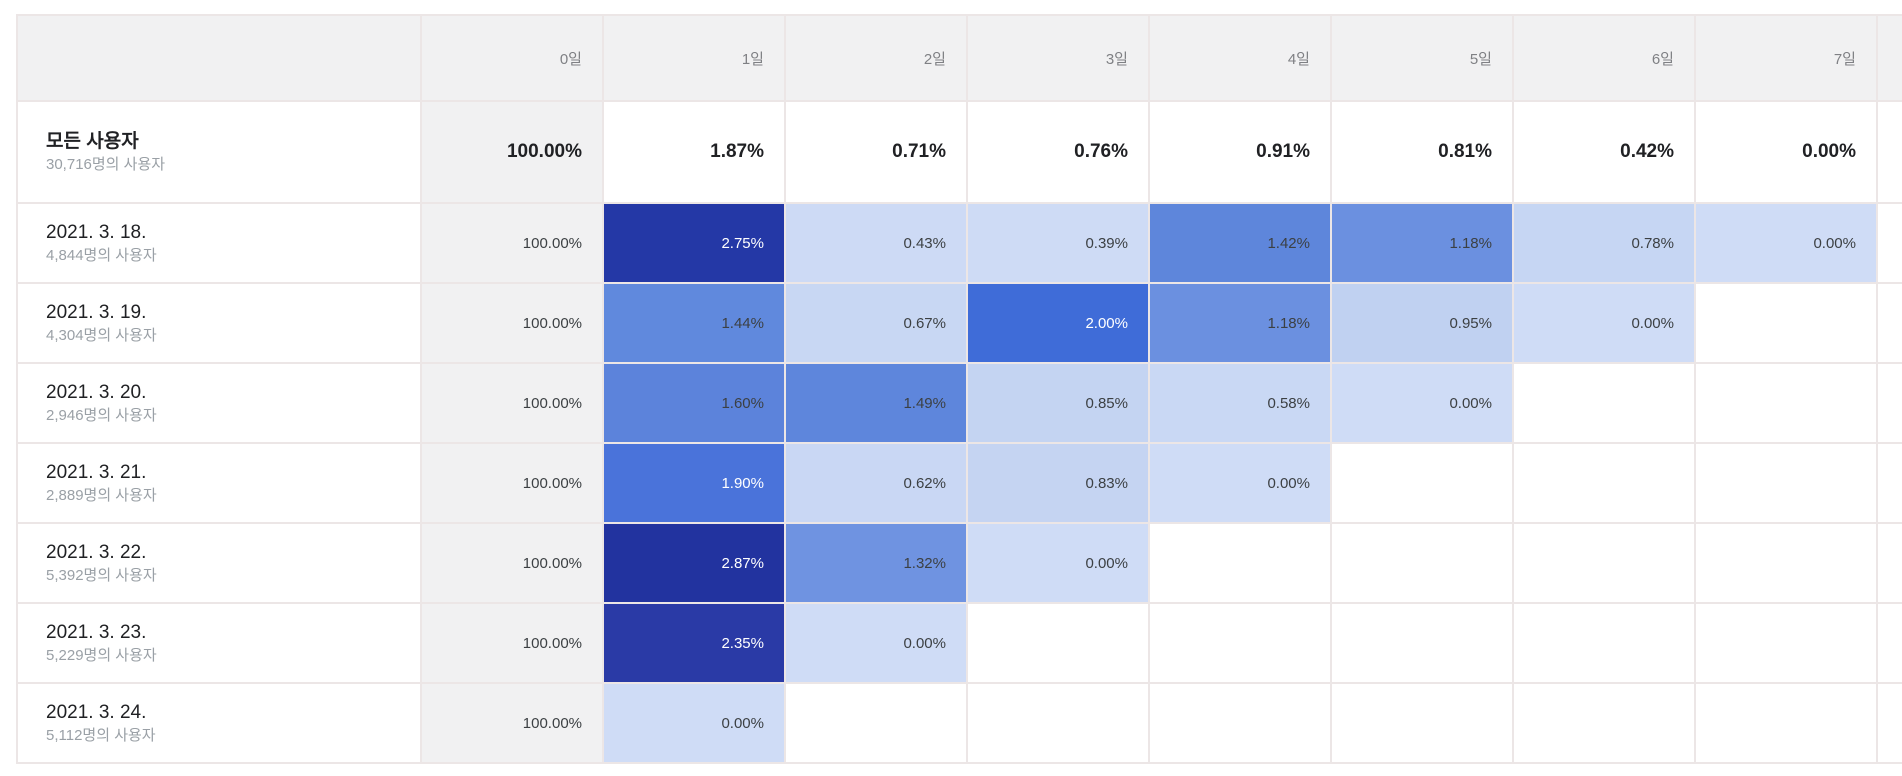  I want to click on corner-header-cell, so click(219, 58).